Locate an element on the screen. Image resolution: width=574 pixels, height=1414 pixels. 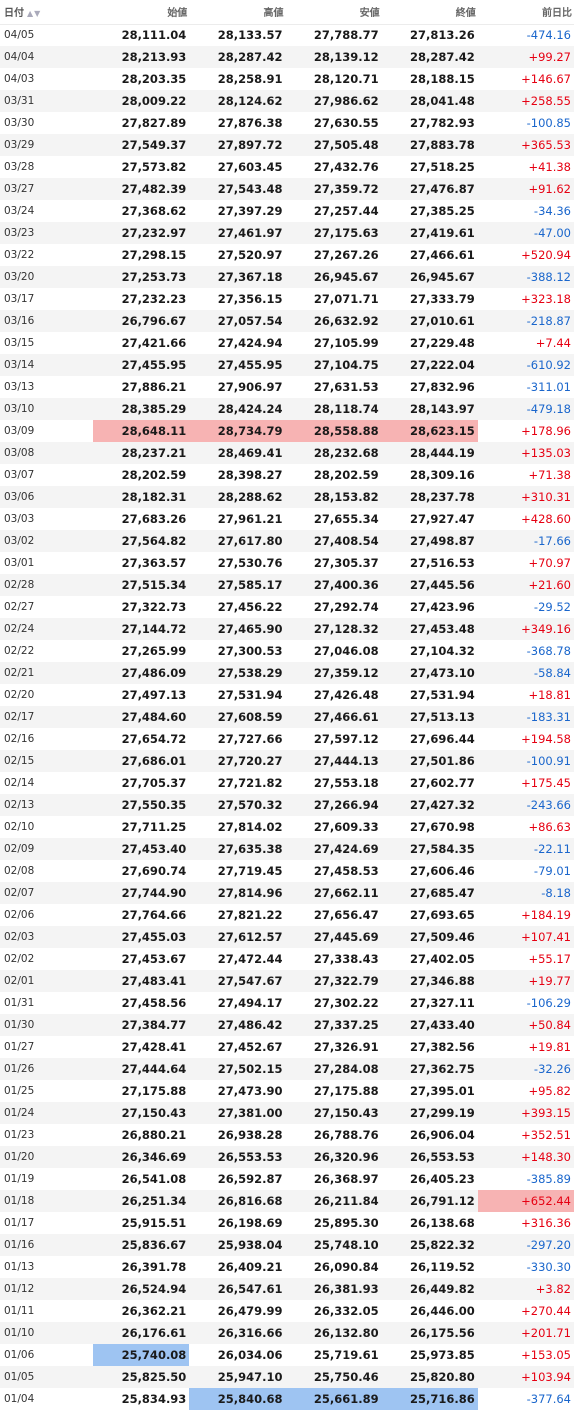
close-cell: 26,553.53 is located at coordinates (442, 1157).